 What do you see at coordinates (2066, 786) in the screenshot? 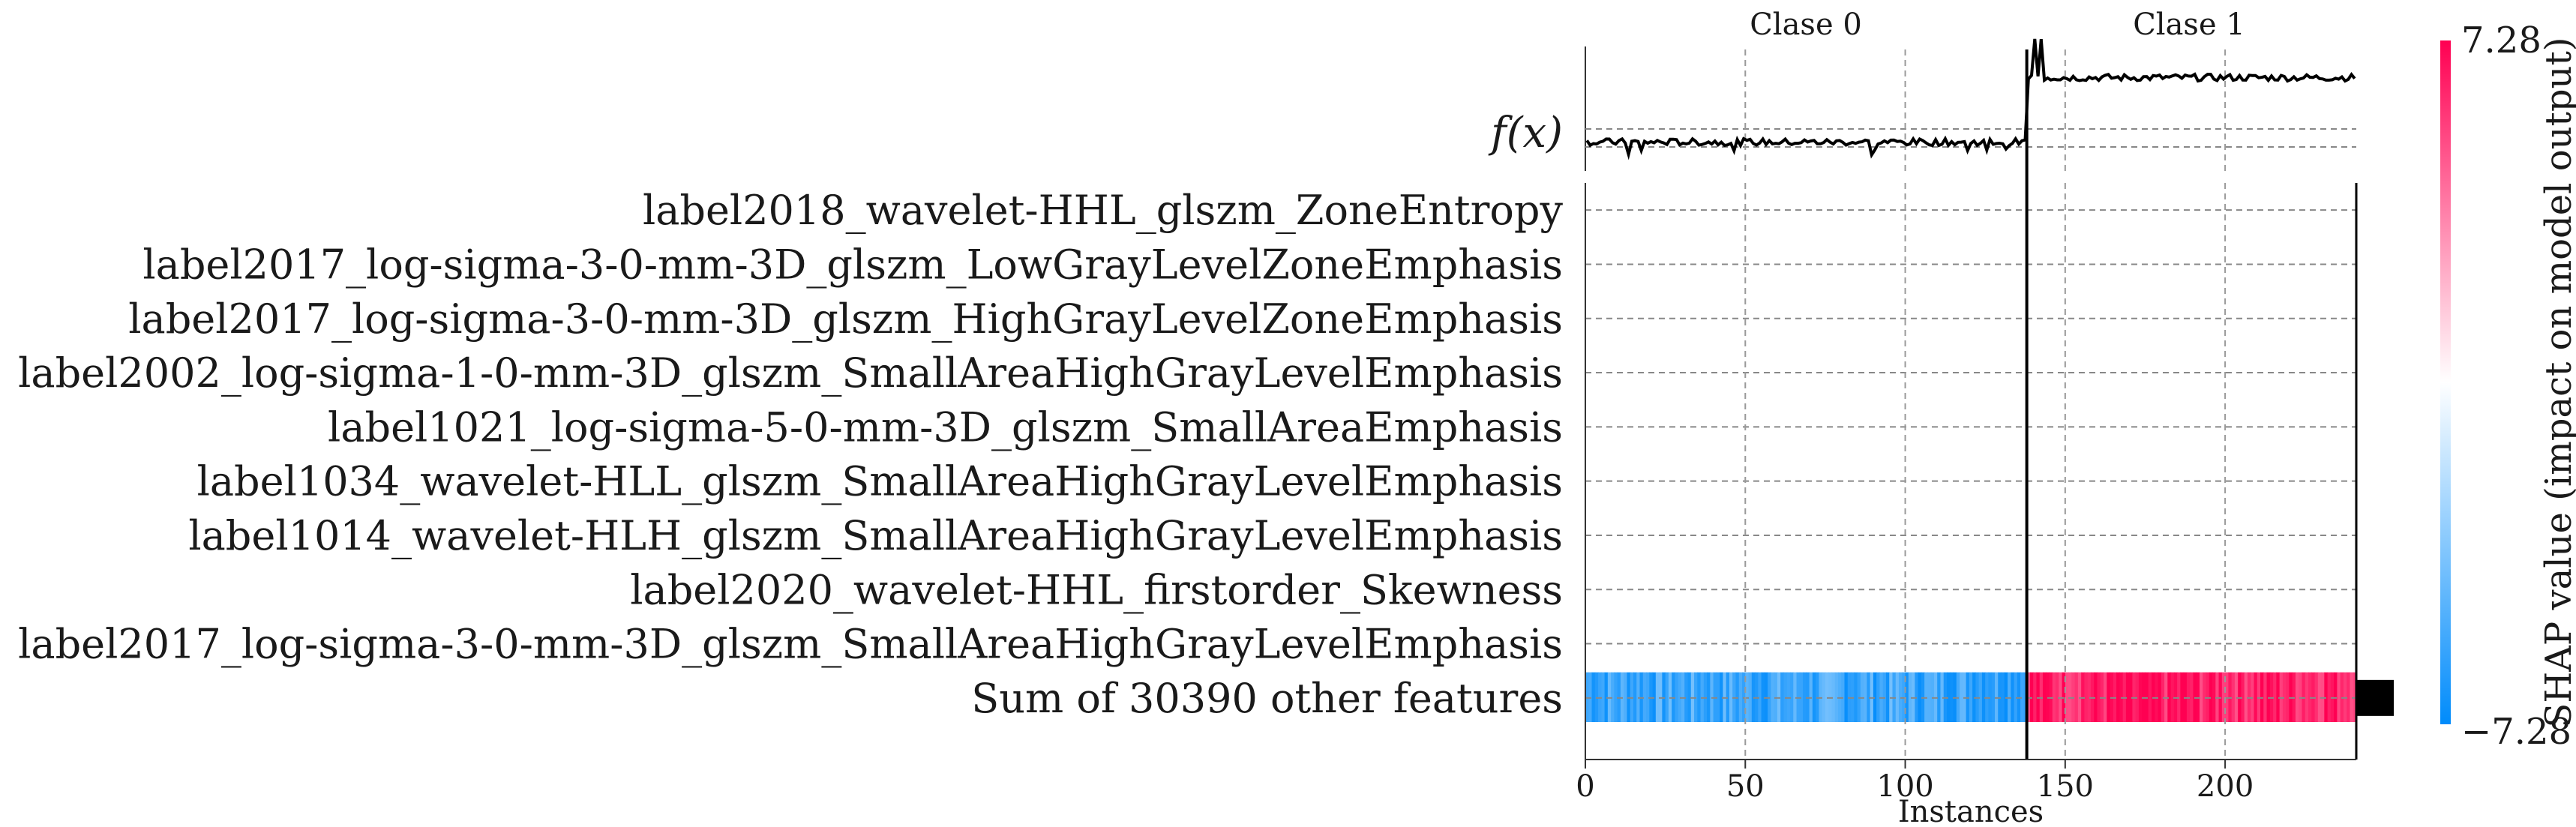
I see `x-tick-label: 150` at bounding box center [2066, 786].